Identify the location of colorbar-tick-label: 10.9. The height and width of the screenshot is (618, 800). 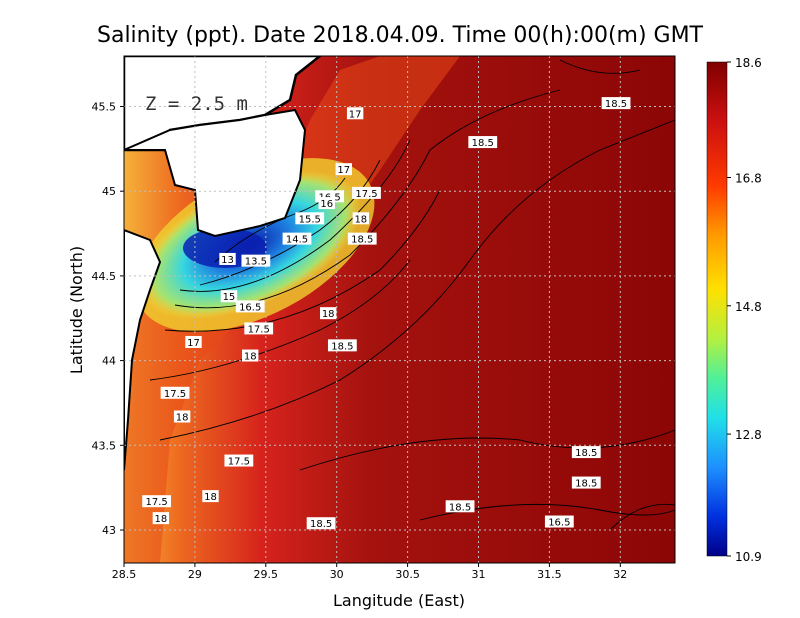
(748, 557).